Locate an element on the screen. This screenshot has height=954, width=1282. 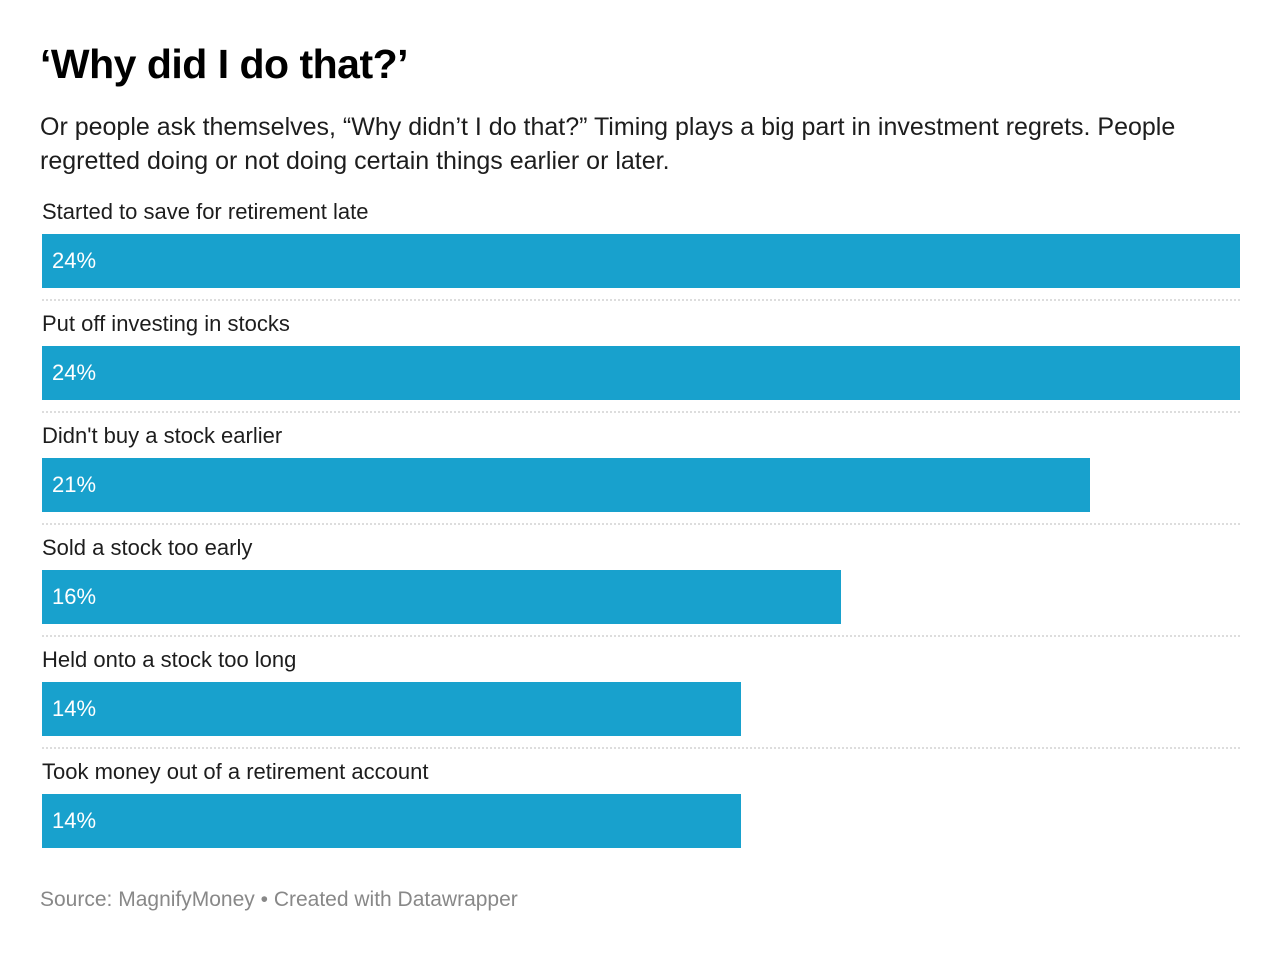
chart-title: ‘Why did I do that?’ is located at coordinates (224, 64).